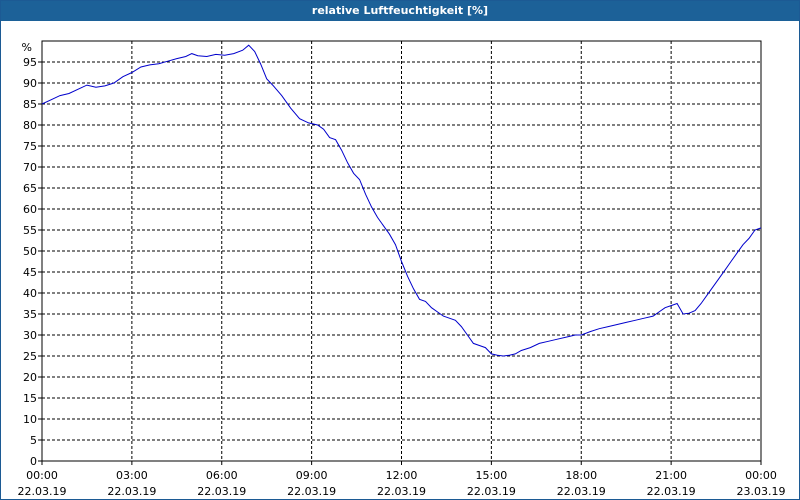 The width and height of the screenshot is (800, 500). I want to click on y-tick-label: 5, so click(33, 440).